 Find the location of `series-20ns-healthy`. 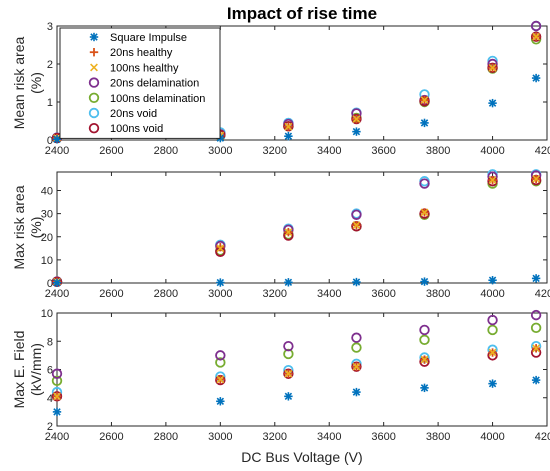

series-20ns-healthy is located at coordinates (296, 372).